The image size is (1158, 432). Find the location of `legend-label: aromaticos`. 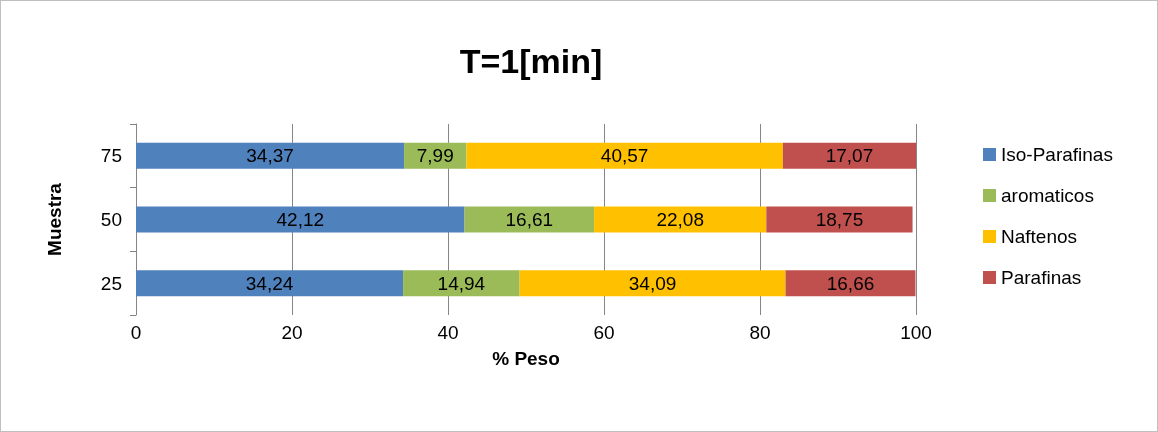

legend-label: aromaticos is located at coordinates (1047, 195).